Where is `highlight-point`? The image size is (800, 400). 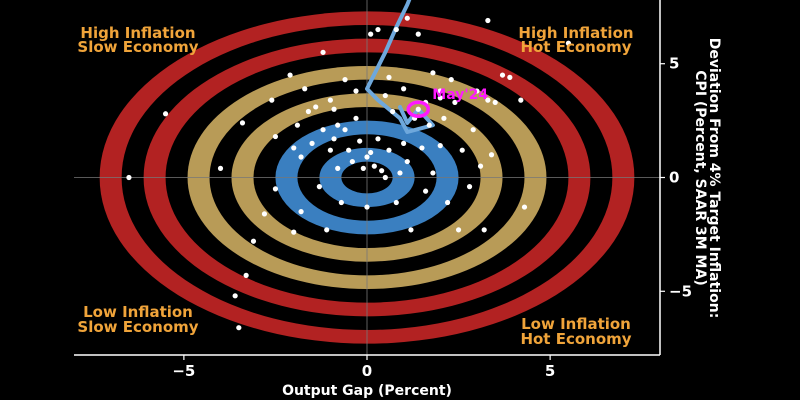
highlight-point is located at coordinates (418, 109).